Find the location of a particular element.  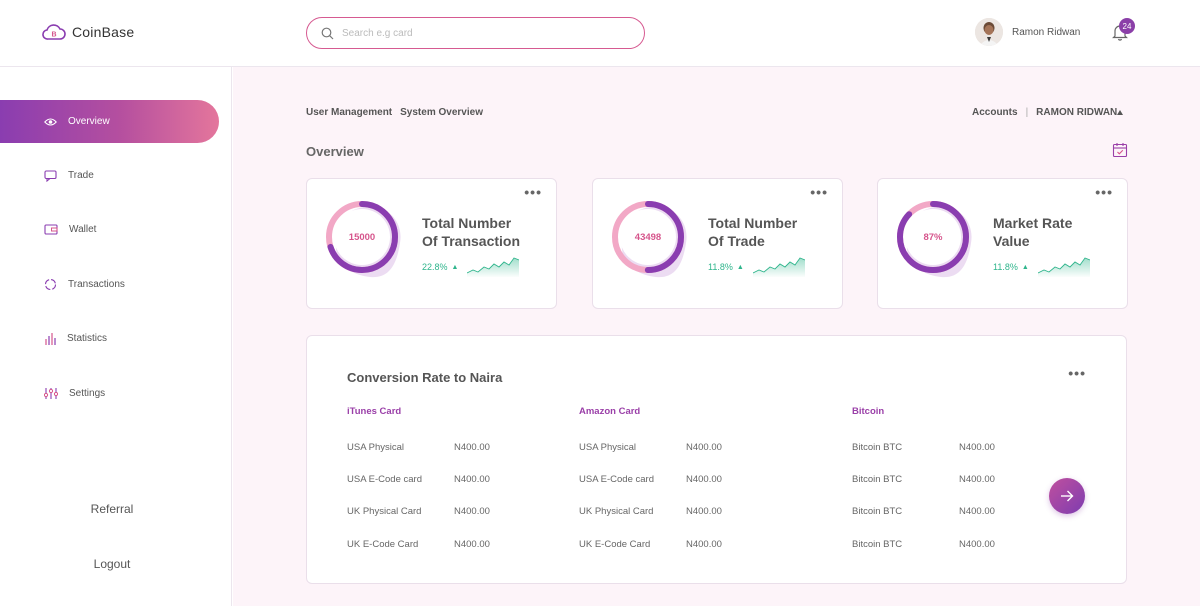

account-name: RAMON RIDWAN is located at coordinates (1077, 112).